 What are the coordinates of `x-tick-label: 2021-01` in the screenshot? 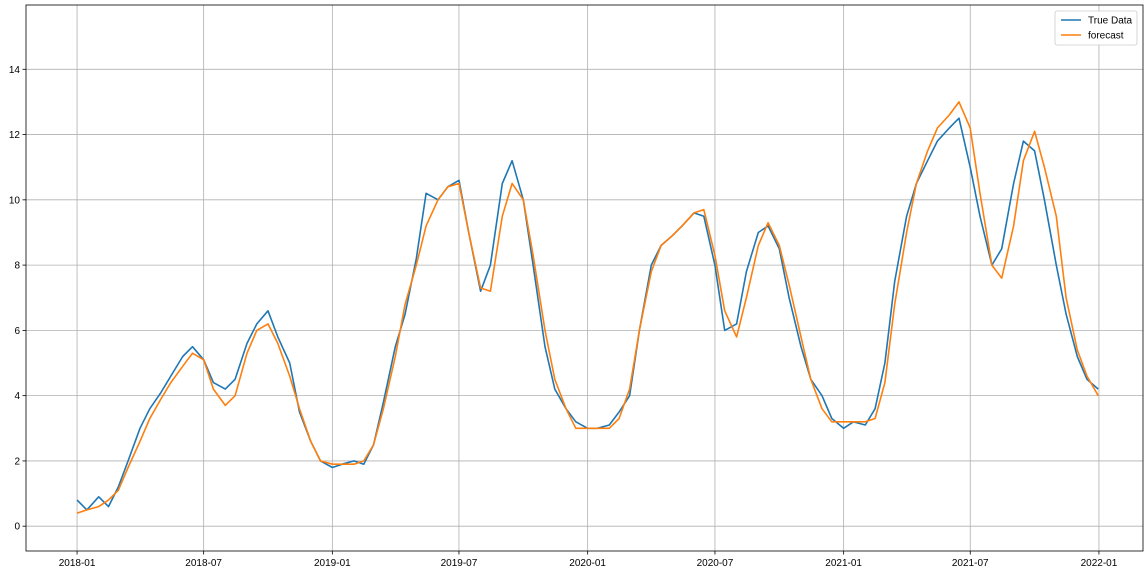 It's located at (843, 563).